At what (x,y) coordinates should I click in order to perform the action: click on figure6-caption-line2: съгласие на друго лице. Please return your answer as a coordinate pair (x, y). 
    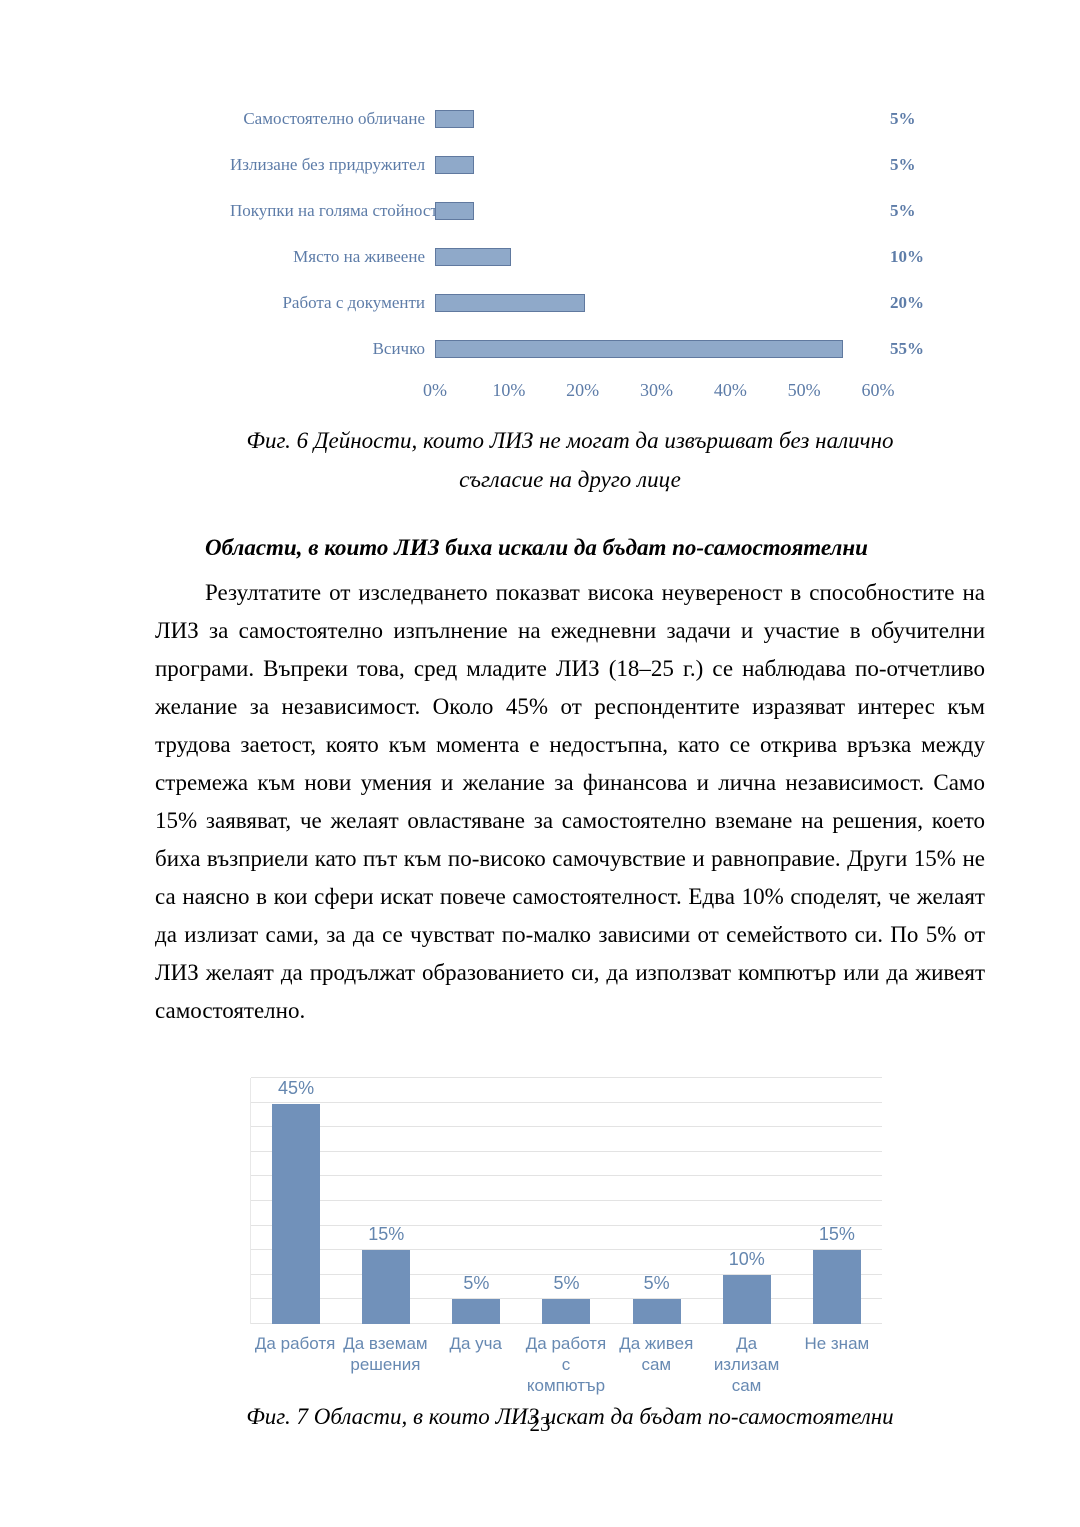
    Looking at the image, I should click on (570, 479).